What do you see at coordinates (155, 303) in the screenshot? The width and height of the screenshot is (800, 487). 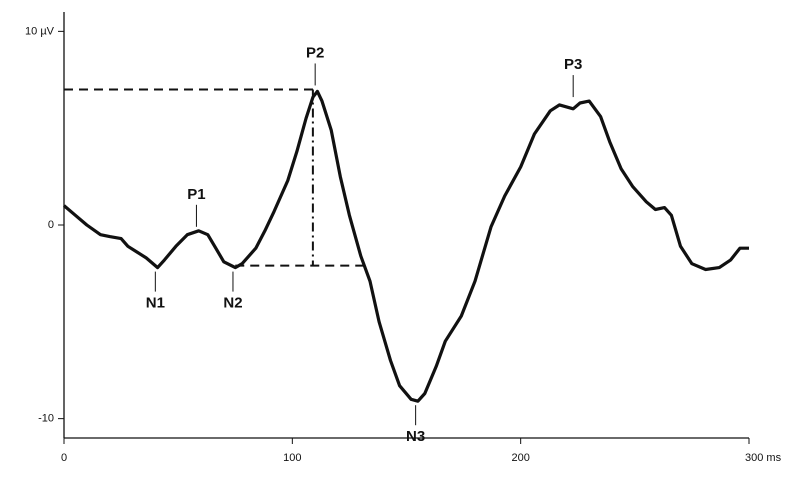 I see `annotation-label: N1` at bounding box center [155, 303].